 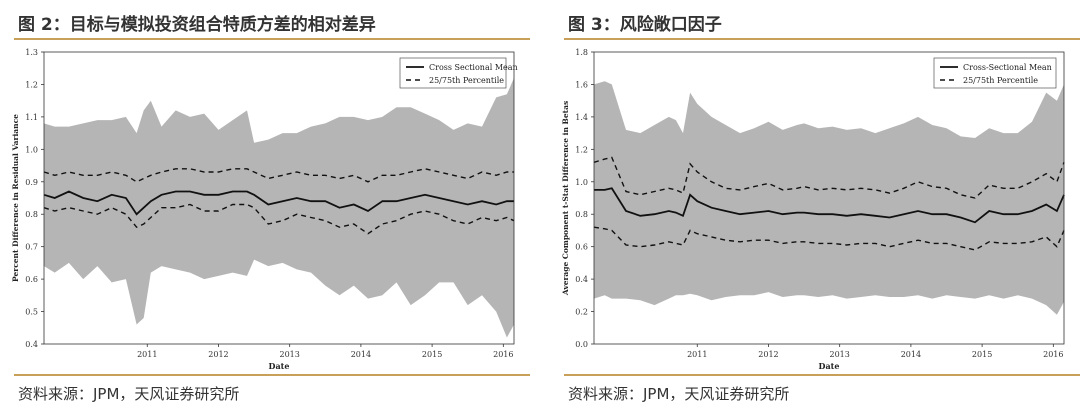 I want to click on y-tick-label: 0.5, so click(x=31, y=312).